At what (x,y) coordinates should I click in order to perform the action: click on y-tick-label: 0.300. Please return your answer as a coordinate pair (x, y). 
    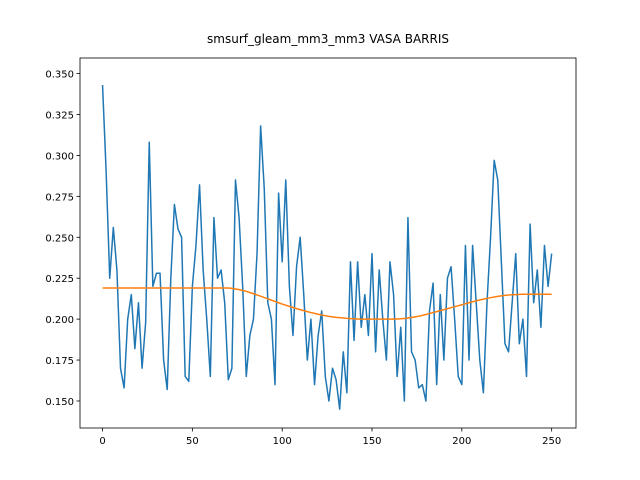
    Looking at the image, I should click on (59, 156).